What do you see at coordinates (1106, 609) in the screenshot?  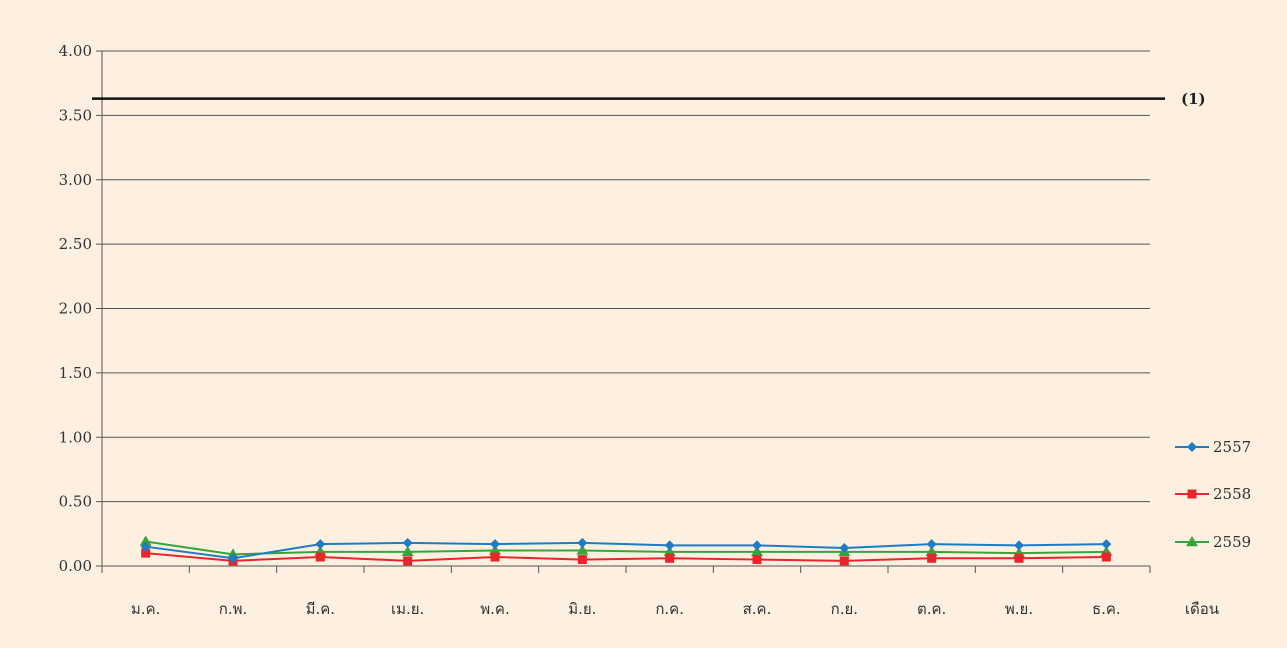 I see `x-tick-label: ธ.ค.` at bounding box center [1106, 609].